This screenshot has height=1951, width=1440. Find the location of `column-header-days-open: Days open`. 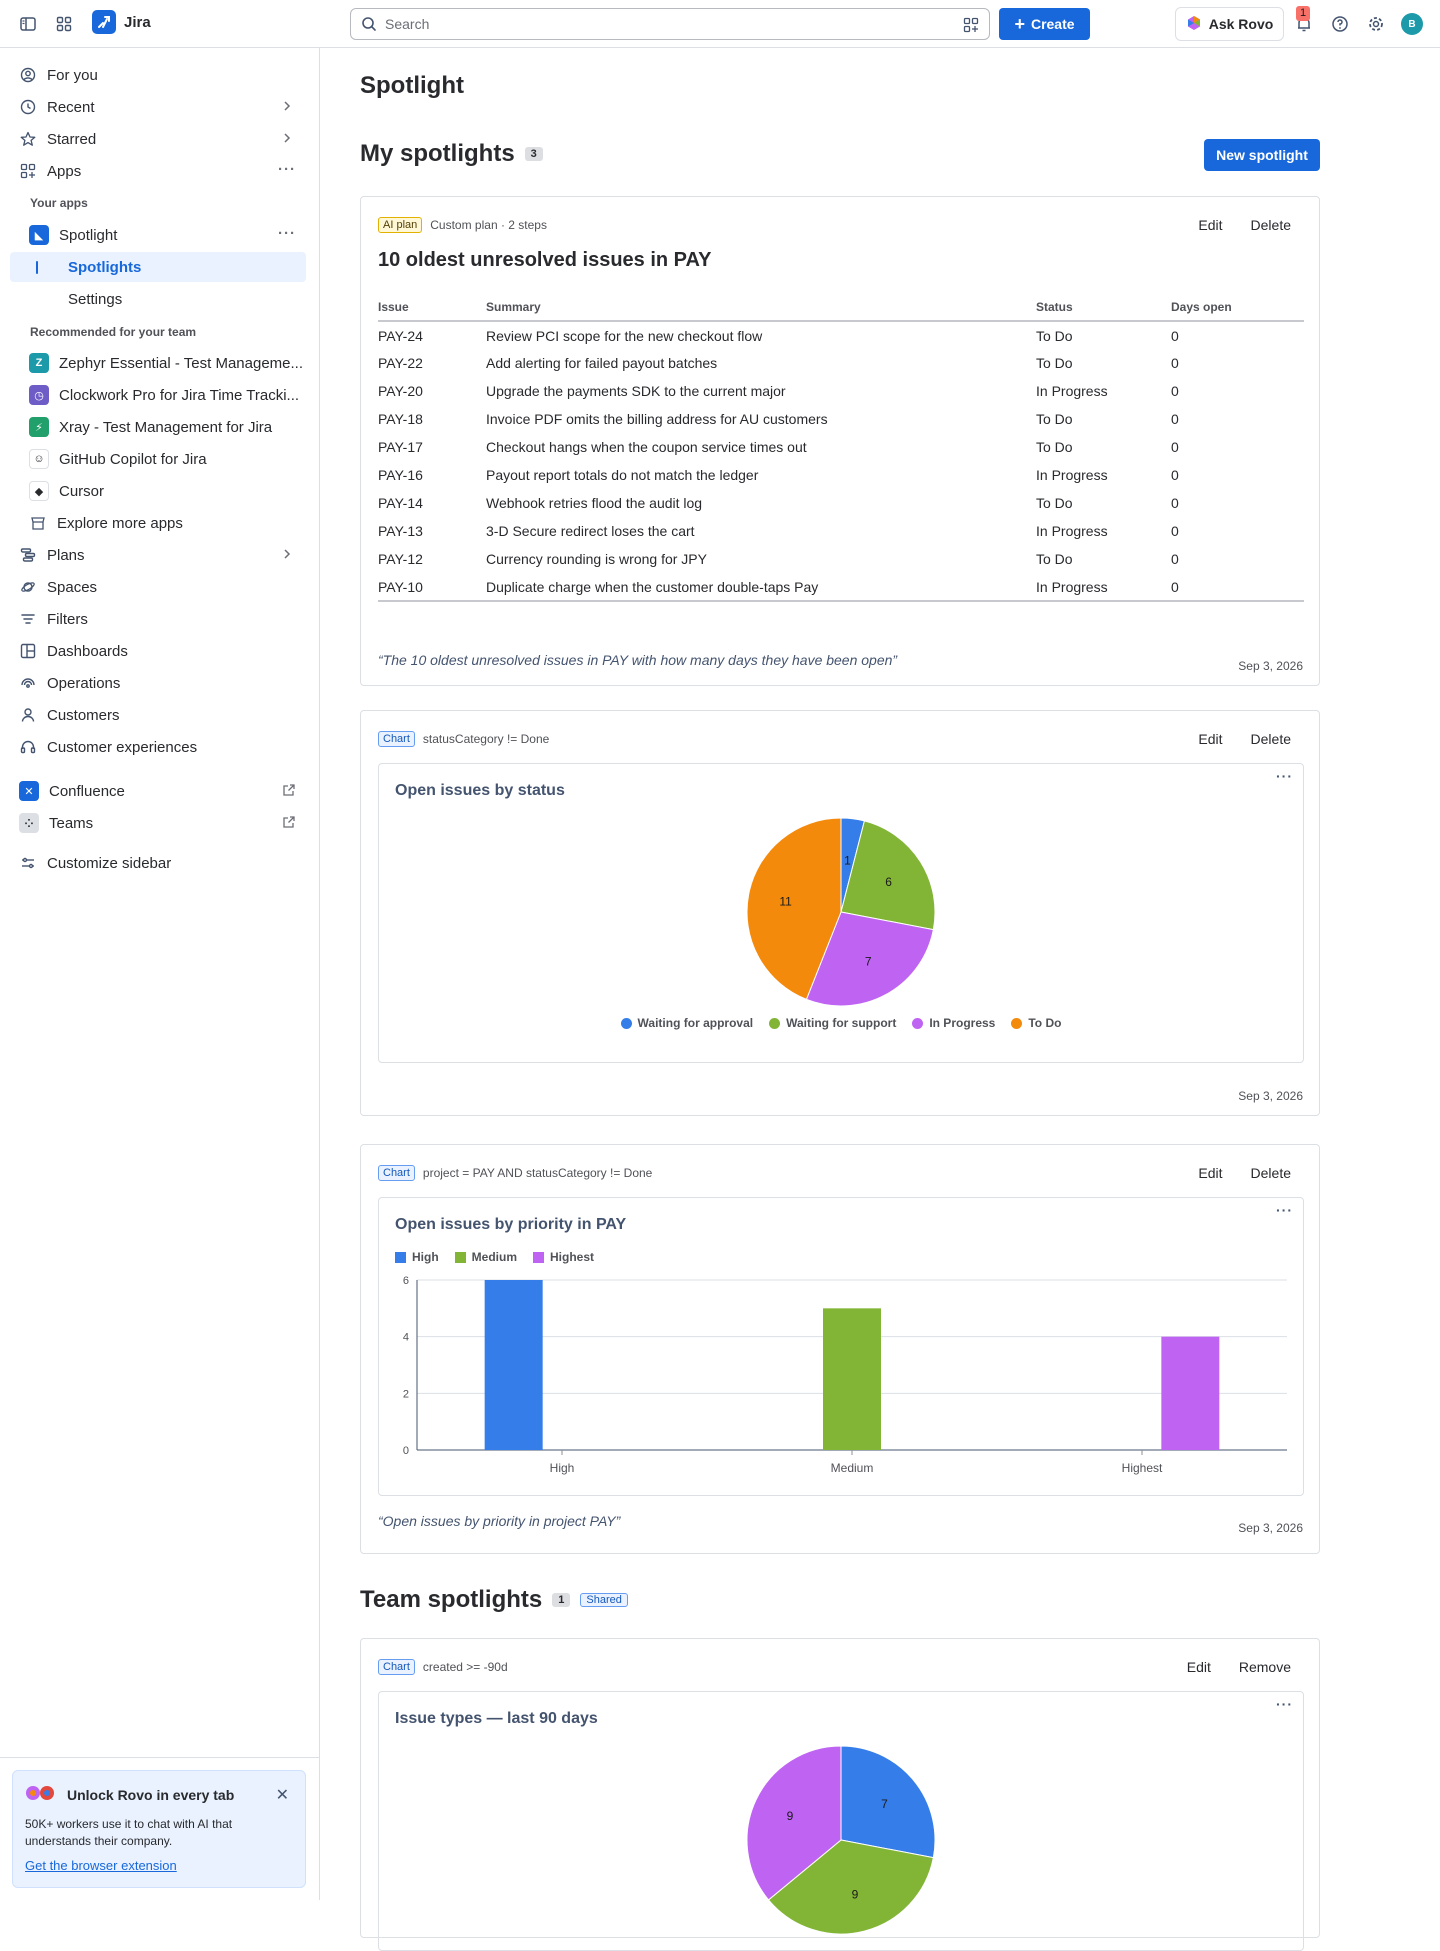

column-header-days-open: Days open is located at coordinates (1237, 307).